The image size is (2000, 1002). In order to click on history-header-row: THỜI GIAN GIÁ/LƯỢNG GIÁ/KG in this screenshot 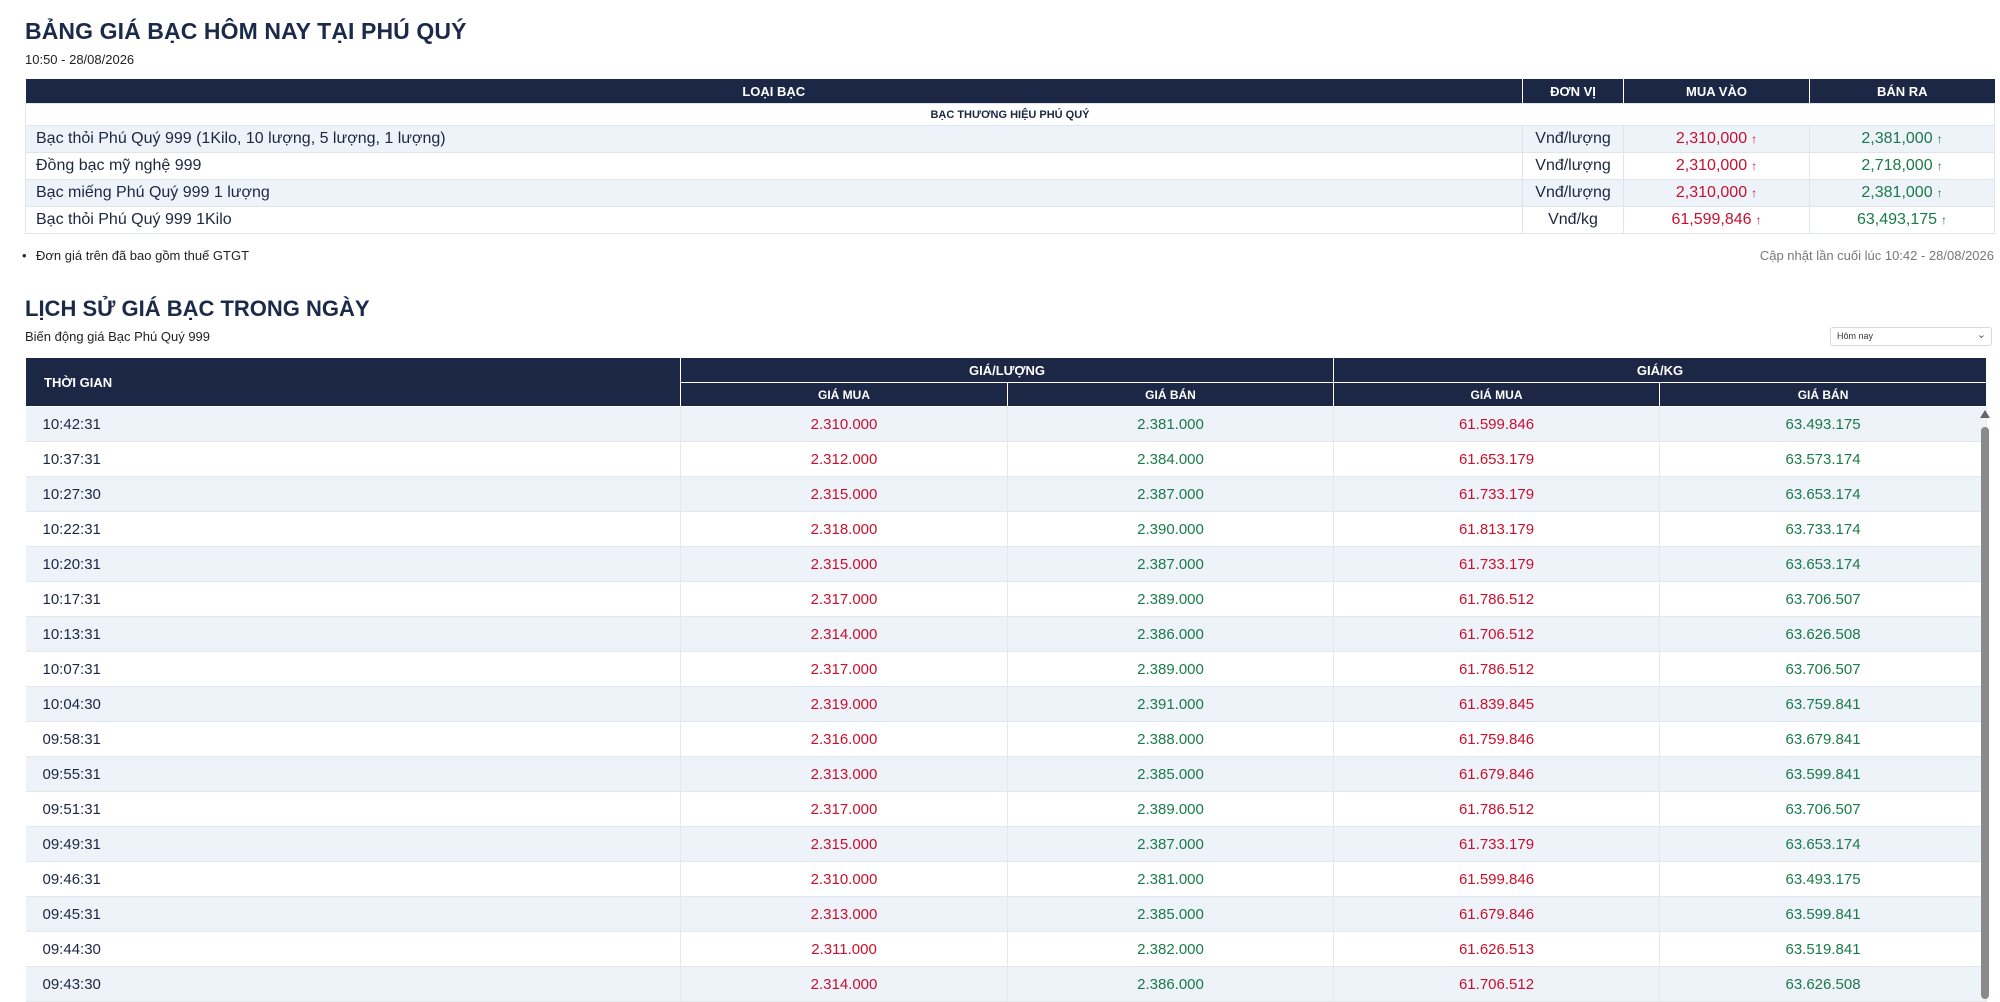, I will do `click(1006, 382)`.